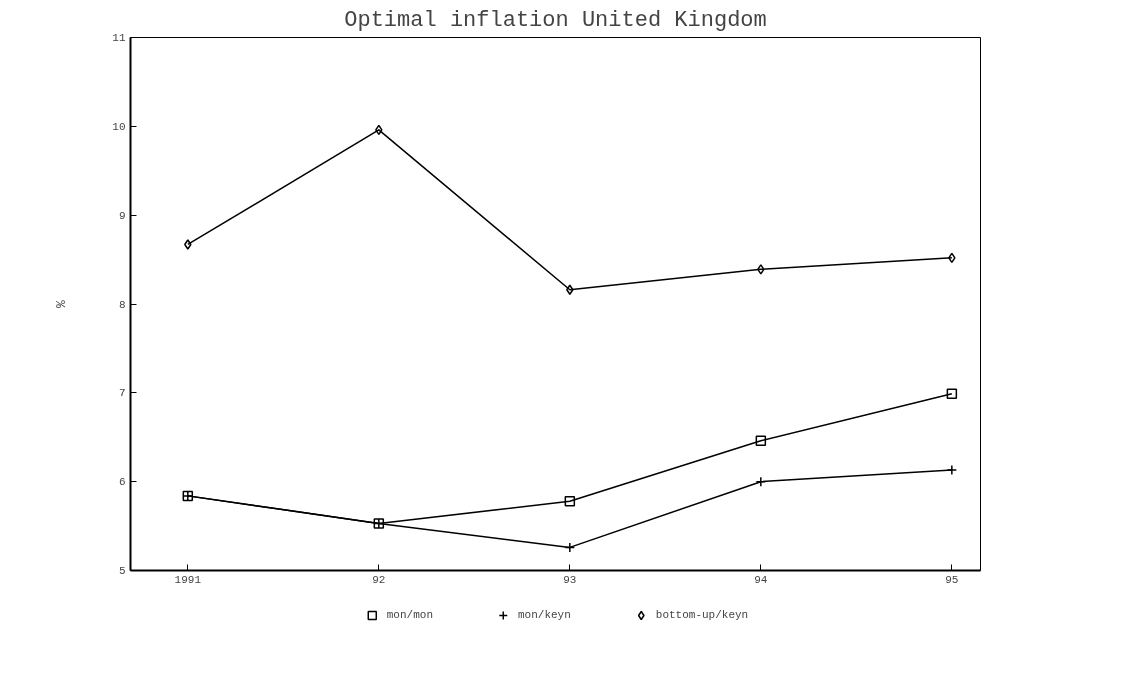 This screenshot has width=1137, height=678. I want to click on x-tick-label: 92, so click(379, 579).